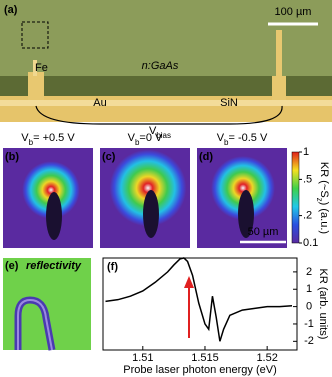  Describe the element at coordinates (160, 66) in the screenshot. I see `label-gaas: n:GaAs` at that location.